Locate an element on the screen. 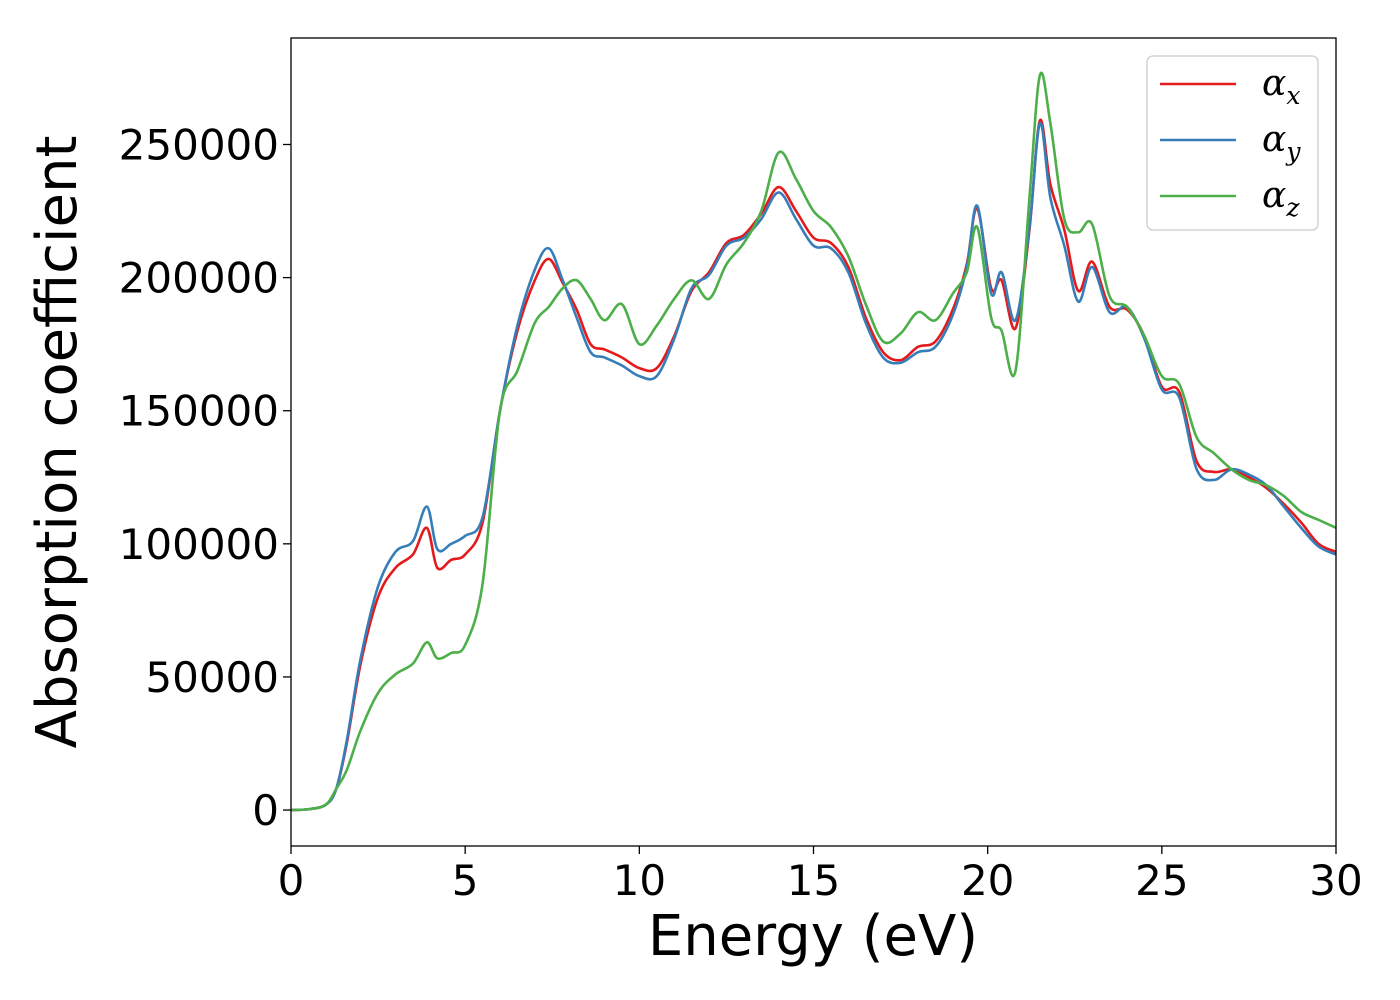  y-axis-label: Absorption coefficient is located at coordinates (57, 442).